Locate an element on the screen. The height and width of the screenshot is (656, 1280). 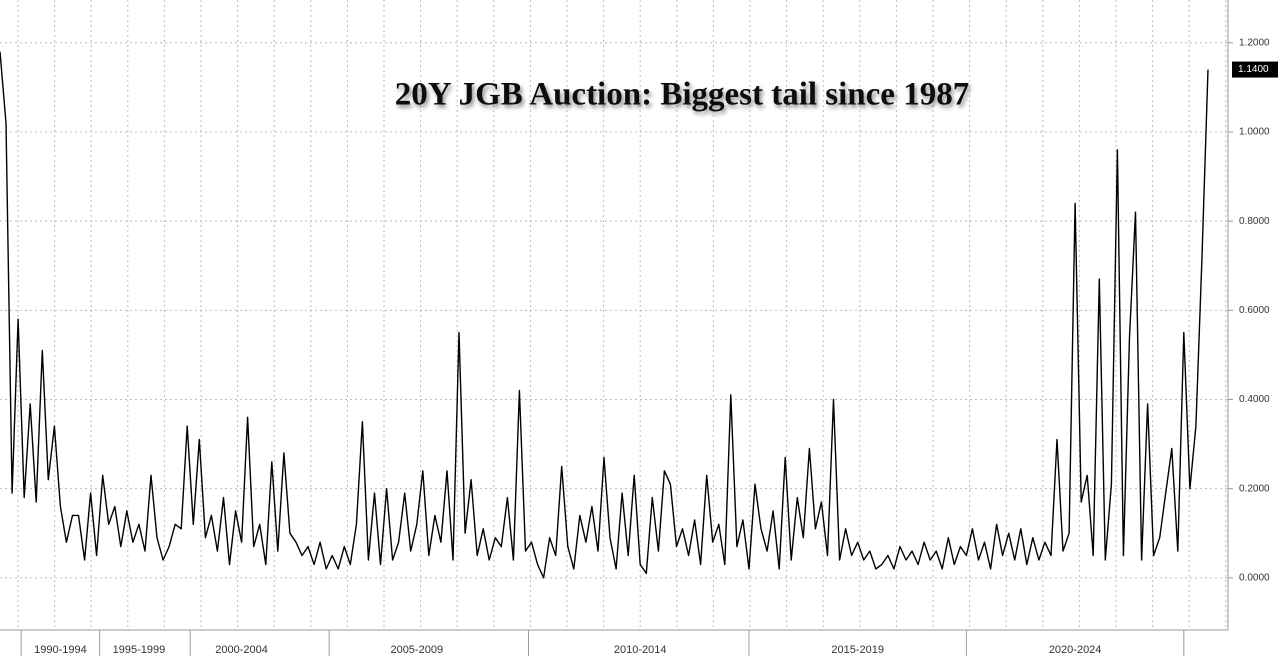
last-value-label: 1.1400 is located at coordinates (1253, 69).